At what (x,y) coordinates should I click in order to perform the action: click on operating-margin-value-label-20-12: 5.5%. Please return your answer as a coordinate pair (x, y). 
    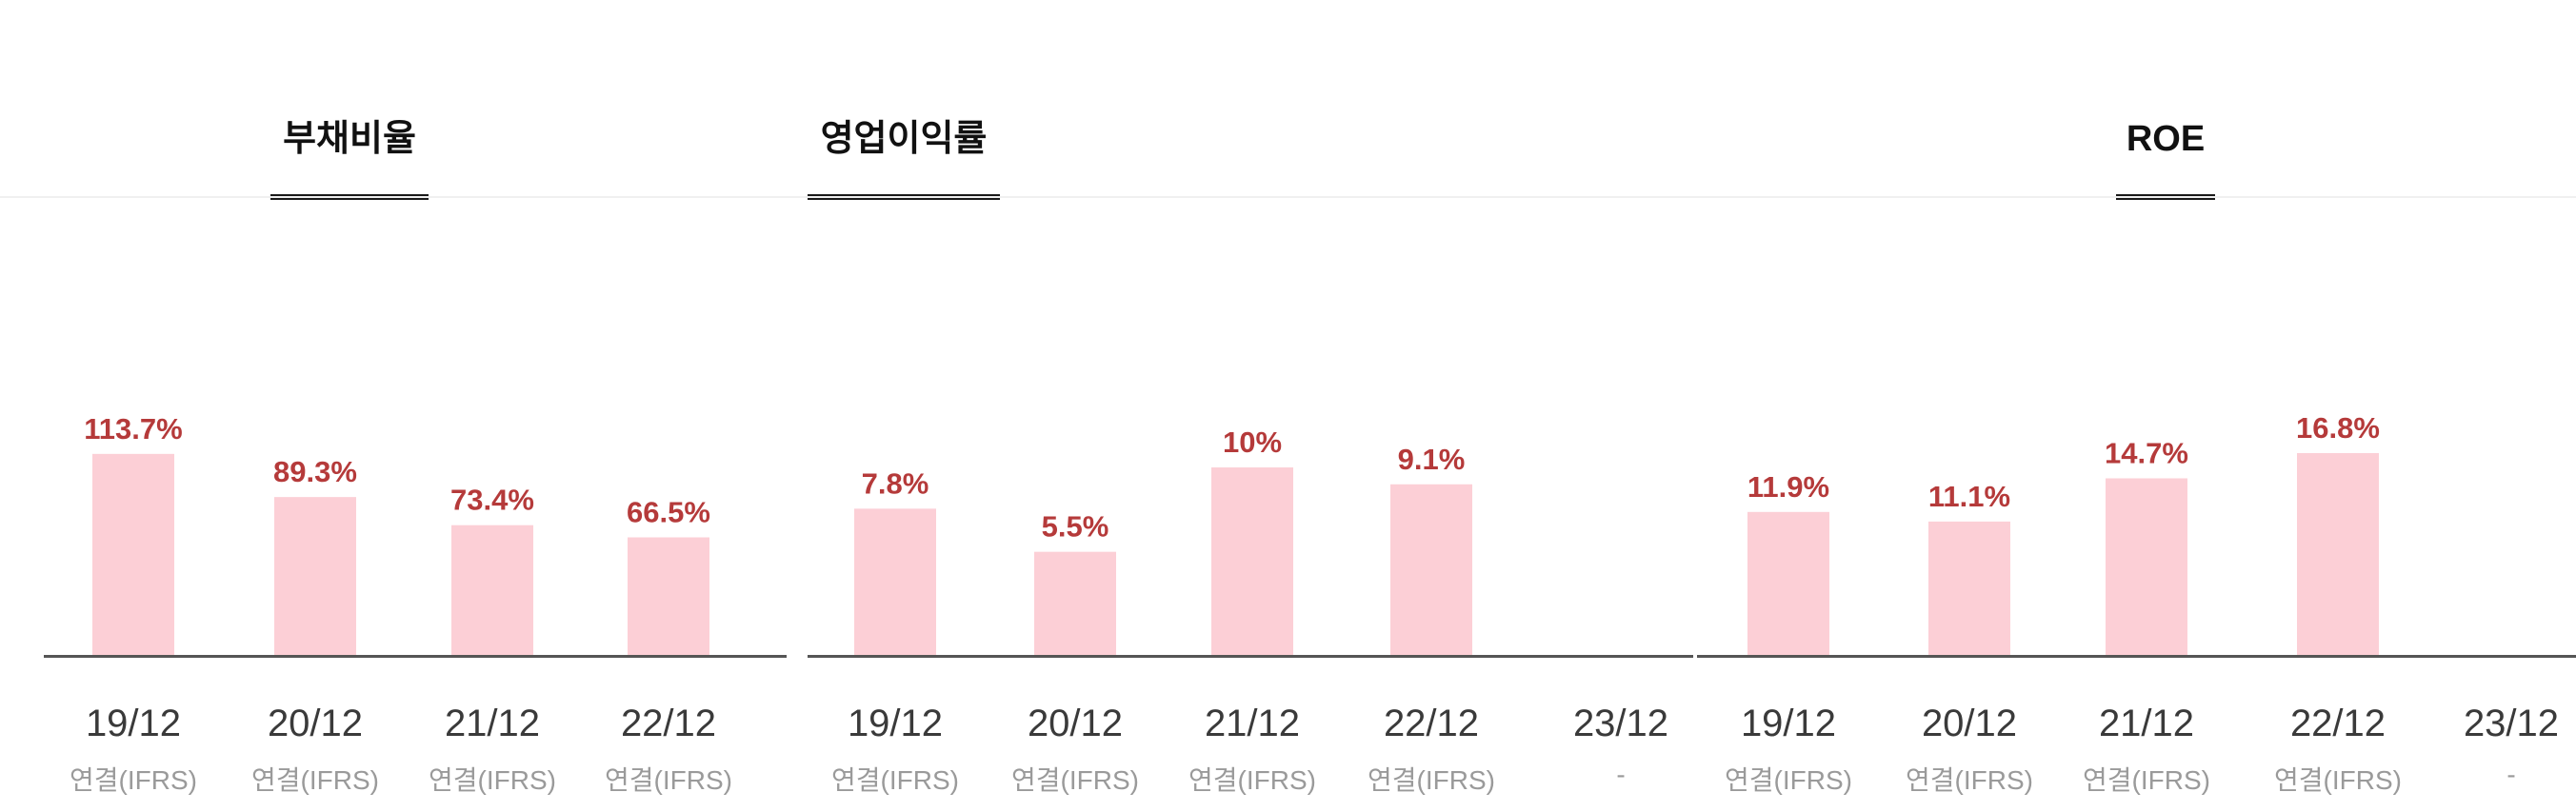
    Looking at the image, I should click on (1075, 527).